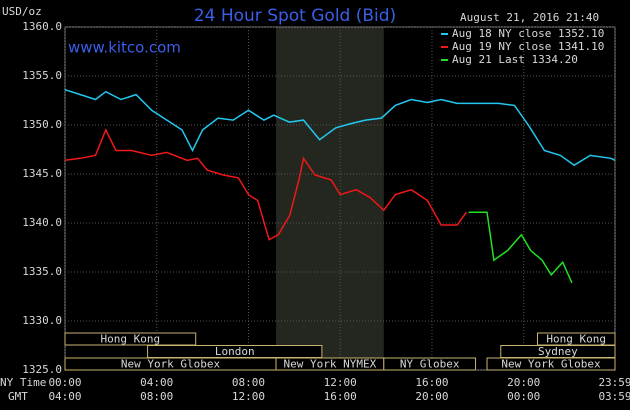 Image resolution: width=630 pixels, height=410 pixels. What do you see at coordinates (520, 247) in the screenshot?
I see `price-line` at bounding box center [520, 247].